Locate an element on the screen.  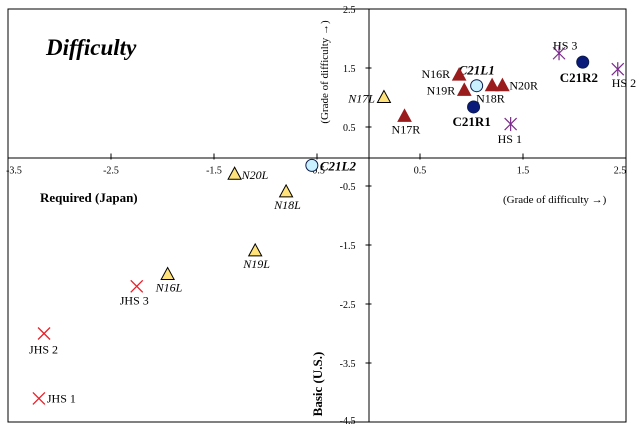
point-c21r1 is located at coordinates (474, 107).